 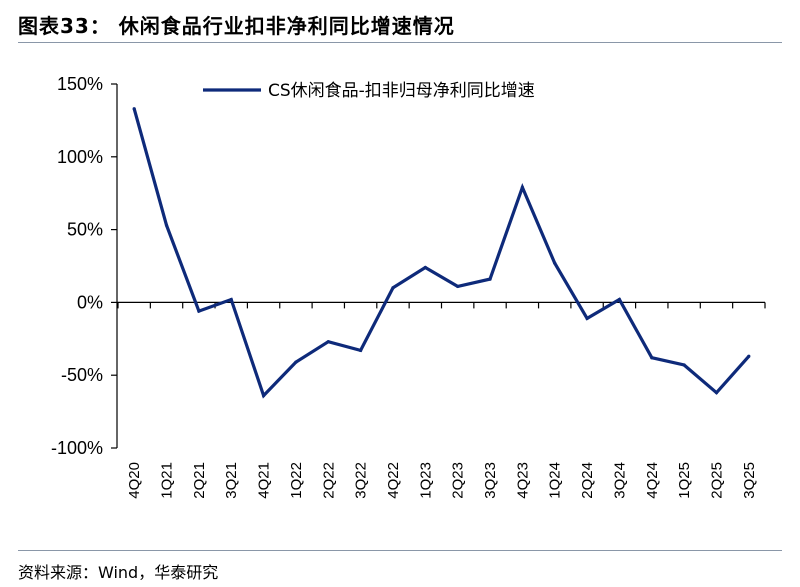 What do you see at coordinates (84, 266) in the screenshot?
I see `y-axis: 150% 100% 50% 0% -50% -100%` at bounding box center [84, 266].